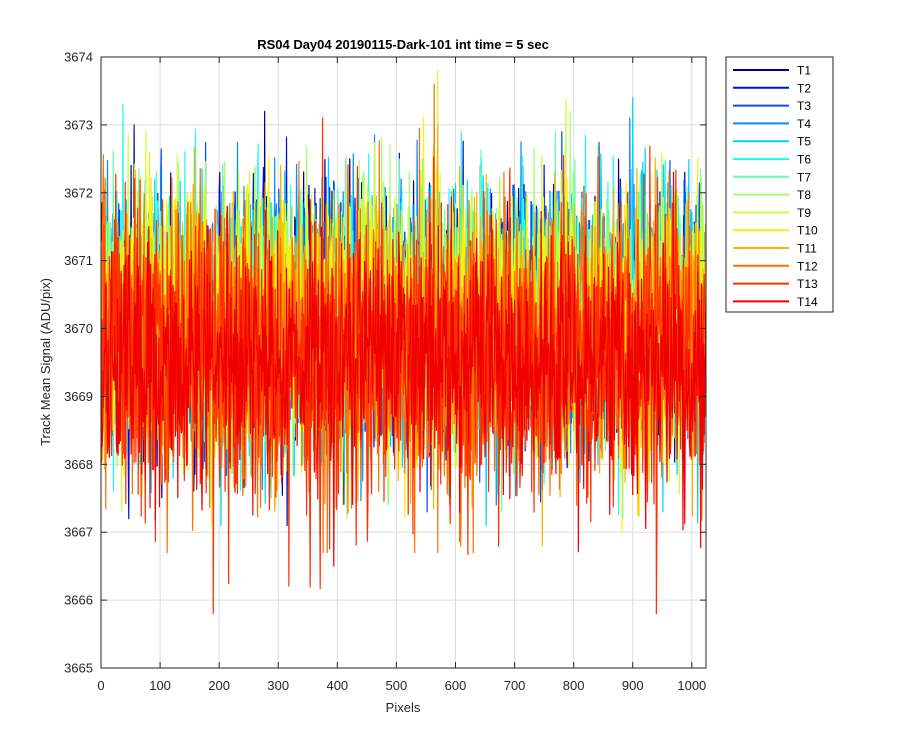 This screenshot has height=755, width=900. Describe the element at coordinates (804, 142) in the screenshot. I see `legend-label-t5: T5` at that location.